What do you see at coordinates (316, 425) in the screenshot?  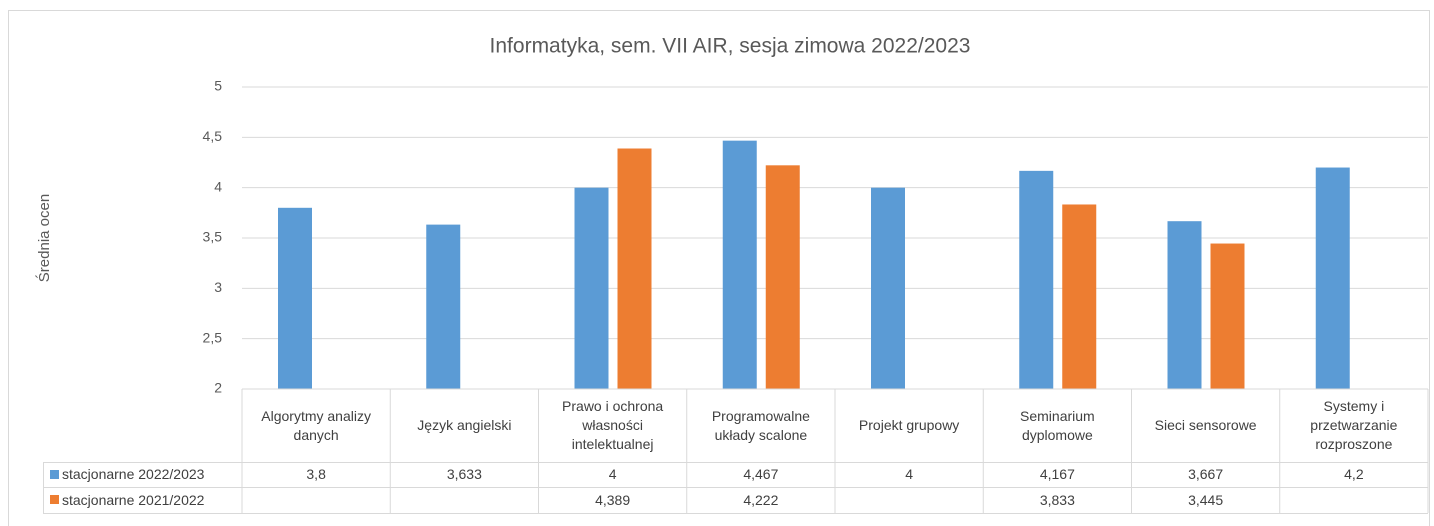 I see `x-tick-label: Algorytmy analizy danych` at bounding box center [316, 425].